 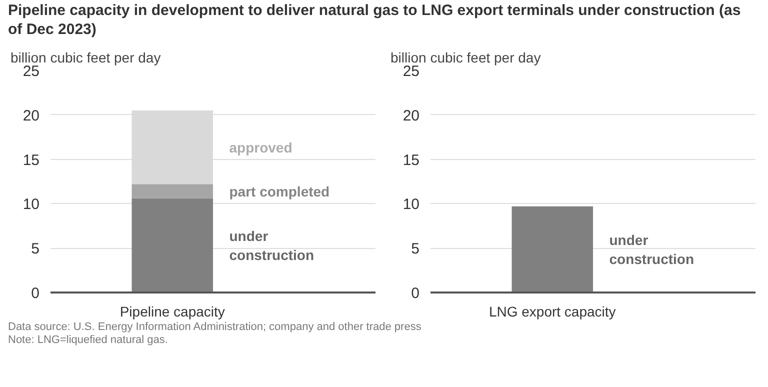 What do you see at coordinates (260, 147) in the screenshot?
I see `series-label: approved` at bounding box center [260, 147].